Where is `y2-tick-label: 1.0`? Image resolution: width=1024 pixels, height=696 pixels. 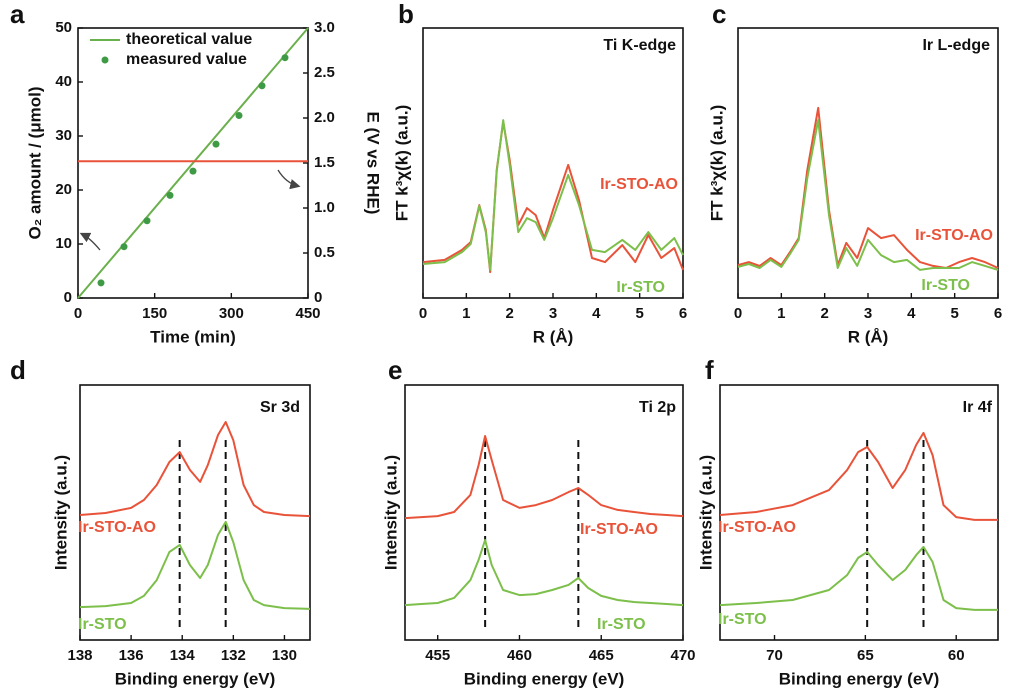 y2-tick-label: 1.0 is located at coordinates (324, 207).